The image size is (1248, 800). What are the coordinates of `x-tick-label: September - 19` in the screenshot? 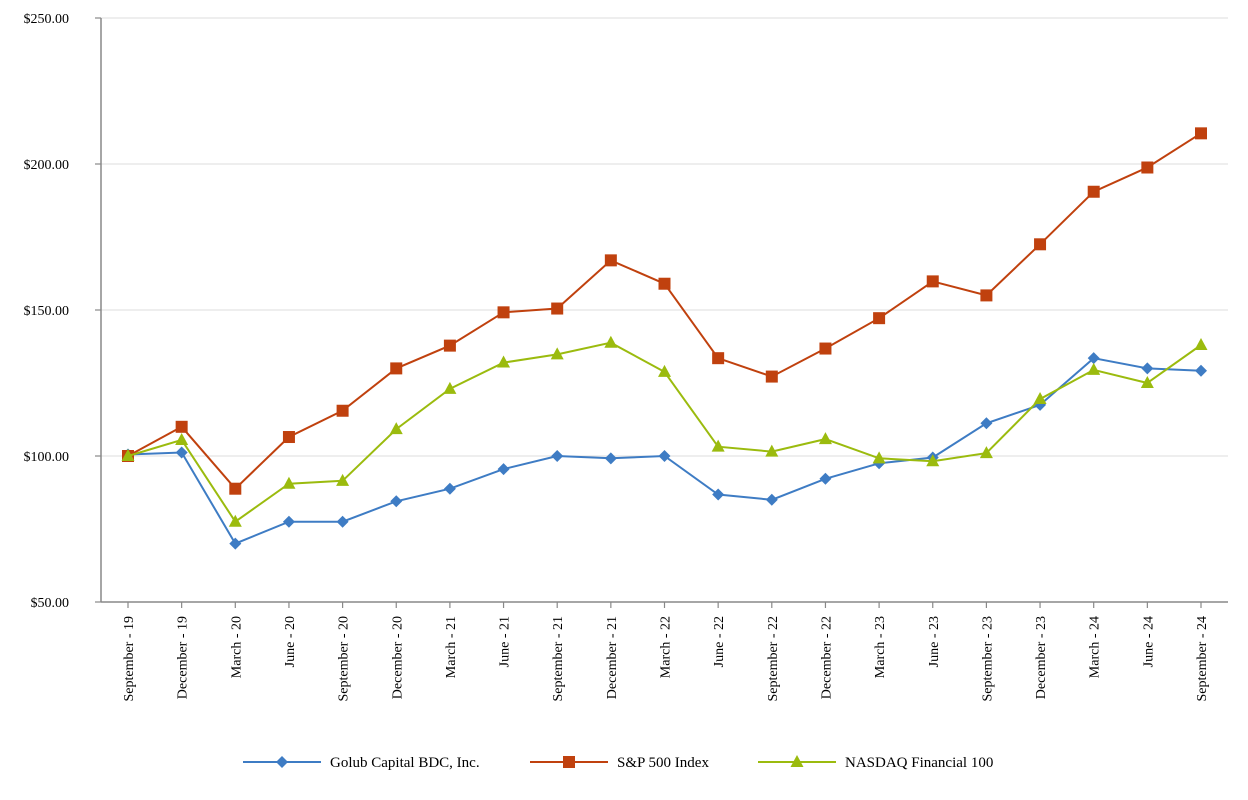 It's located at (129, 659).